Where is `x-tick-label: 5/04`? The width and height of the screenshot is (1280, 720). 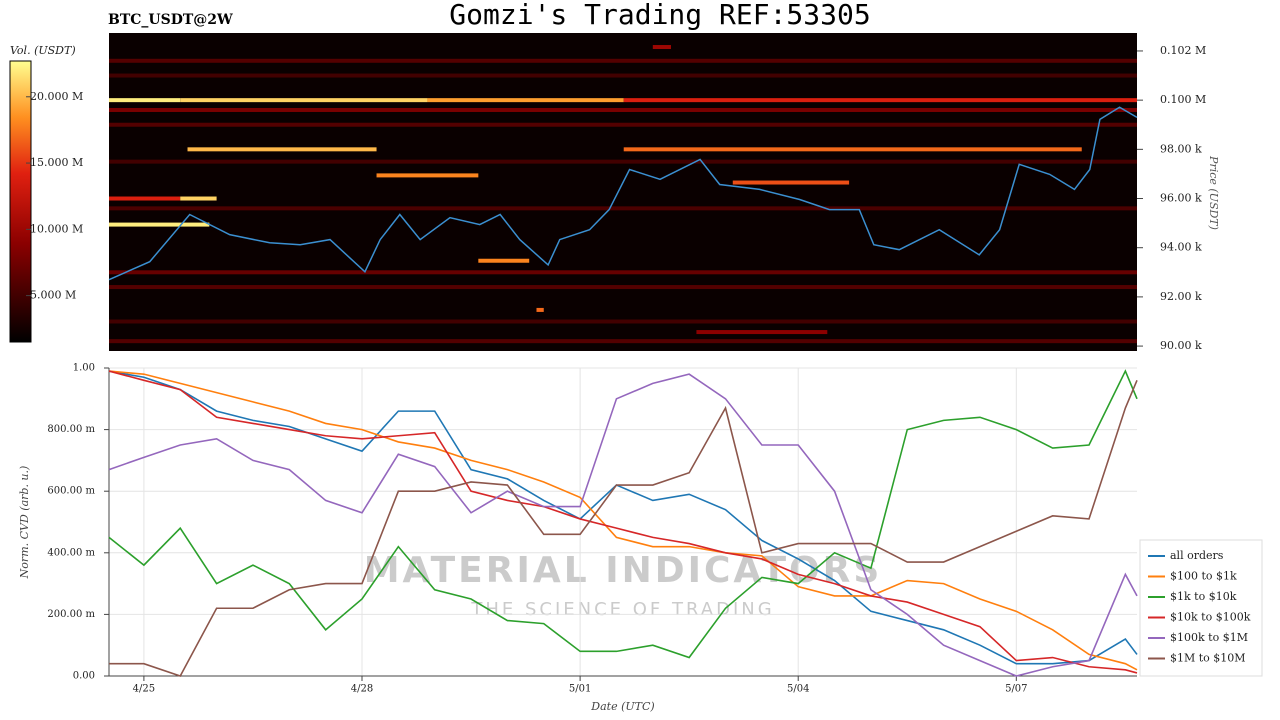 x-tick-label: 5/04 is located at coordinates (798, 689).